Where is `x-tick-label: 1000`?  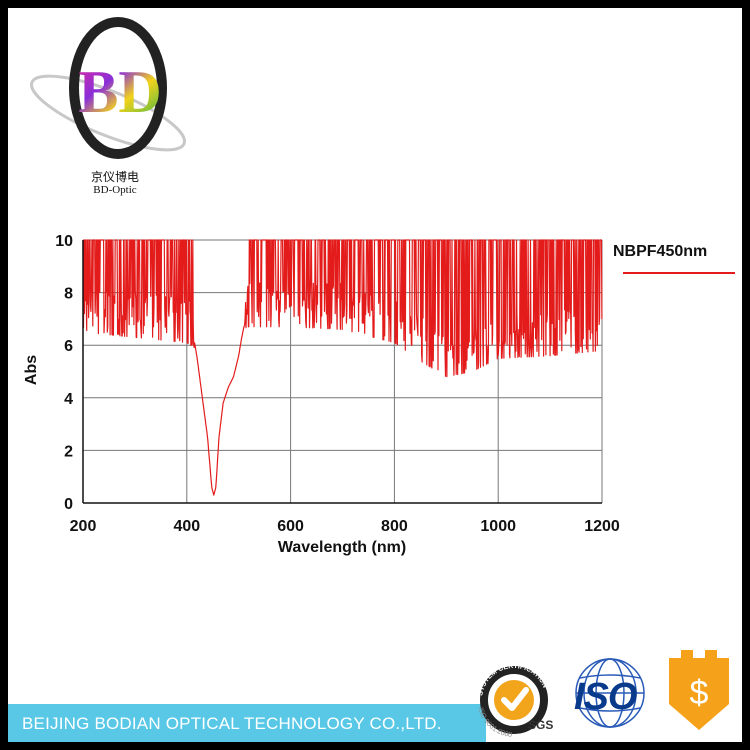 x-tick-label: 1000 is located at coordinates (498, 526).